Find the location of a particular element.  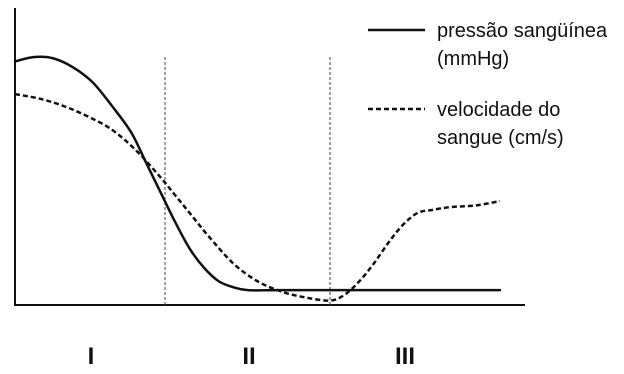

legend-label-velocity-line2: sangue (cm/s) is located at coordinates (500, 138).